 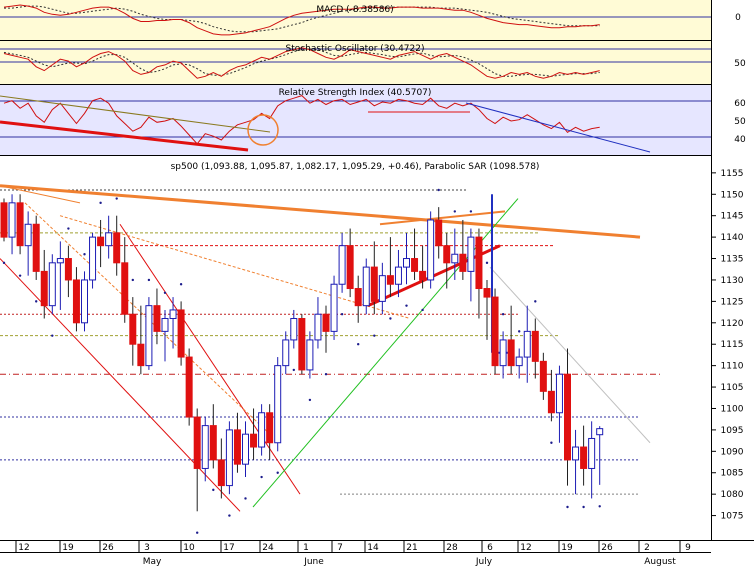 I want to click on y-tick-label: 1100, so click(x=732, y=409).